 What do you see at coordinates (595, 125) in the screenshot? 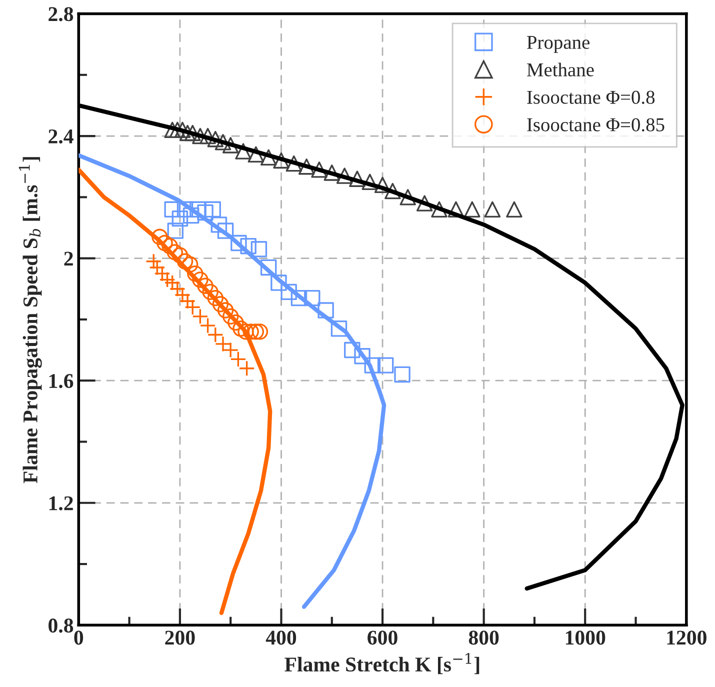
I see `legend-label: Isooctane Φ=0.85` at bounding box center [595, 125].